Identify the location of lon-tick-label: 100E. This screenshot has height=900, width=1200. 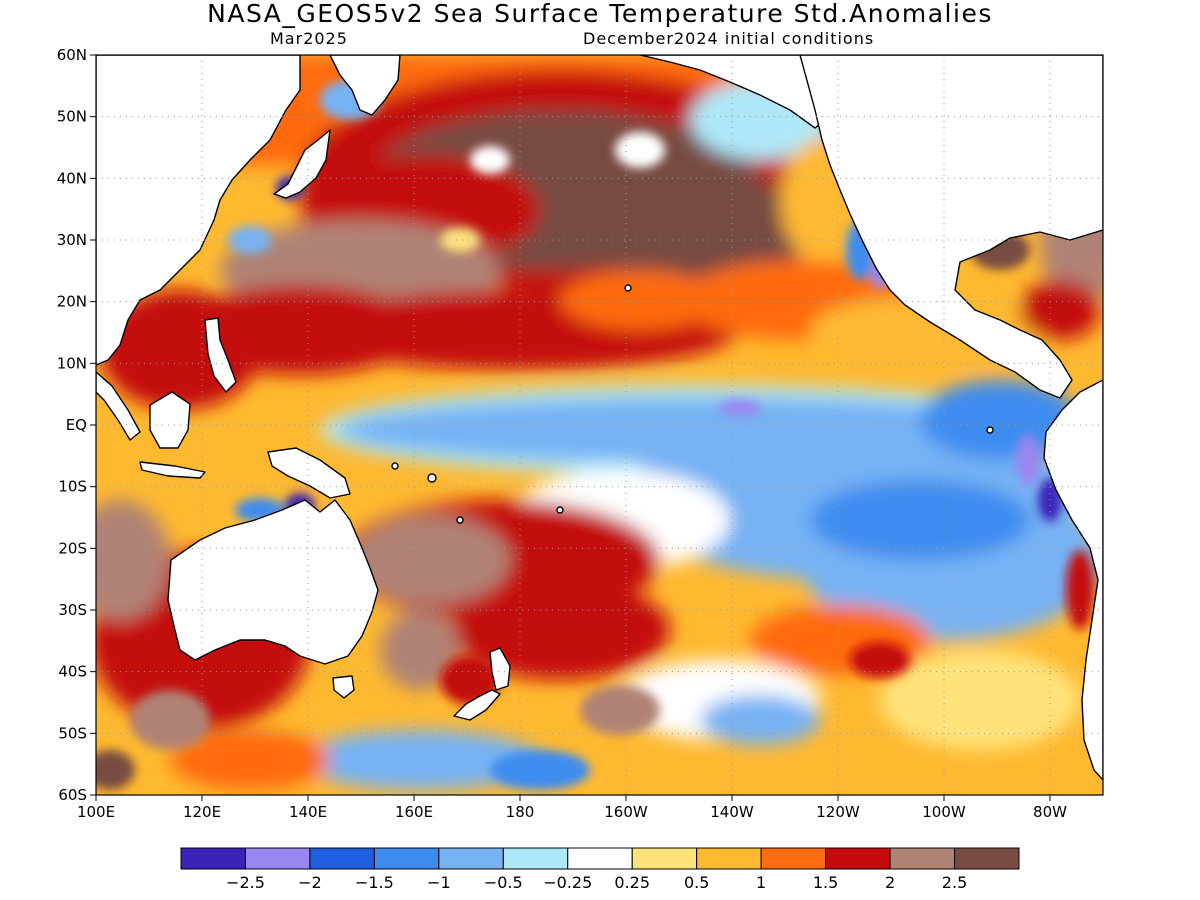
(96, 812).